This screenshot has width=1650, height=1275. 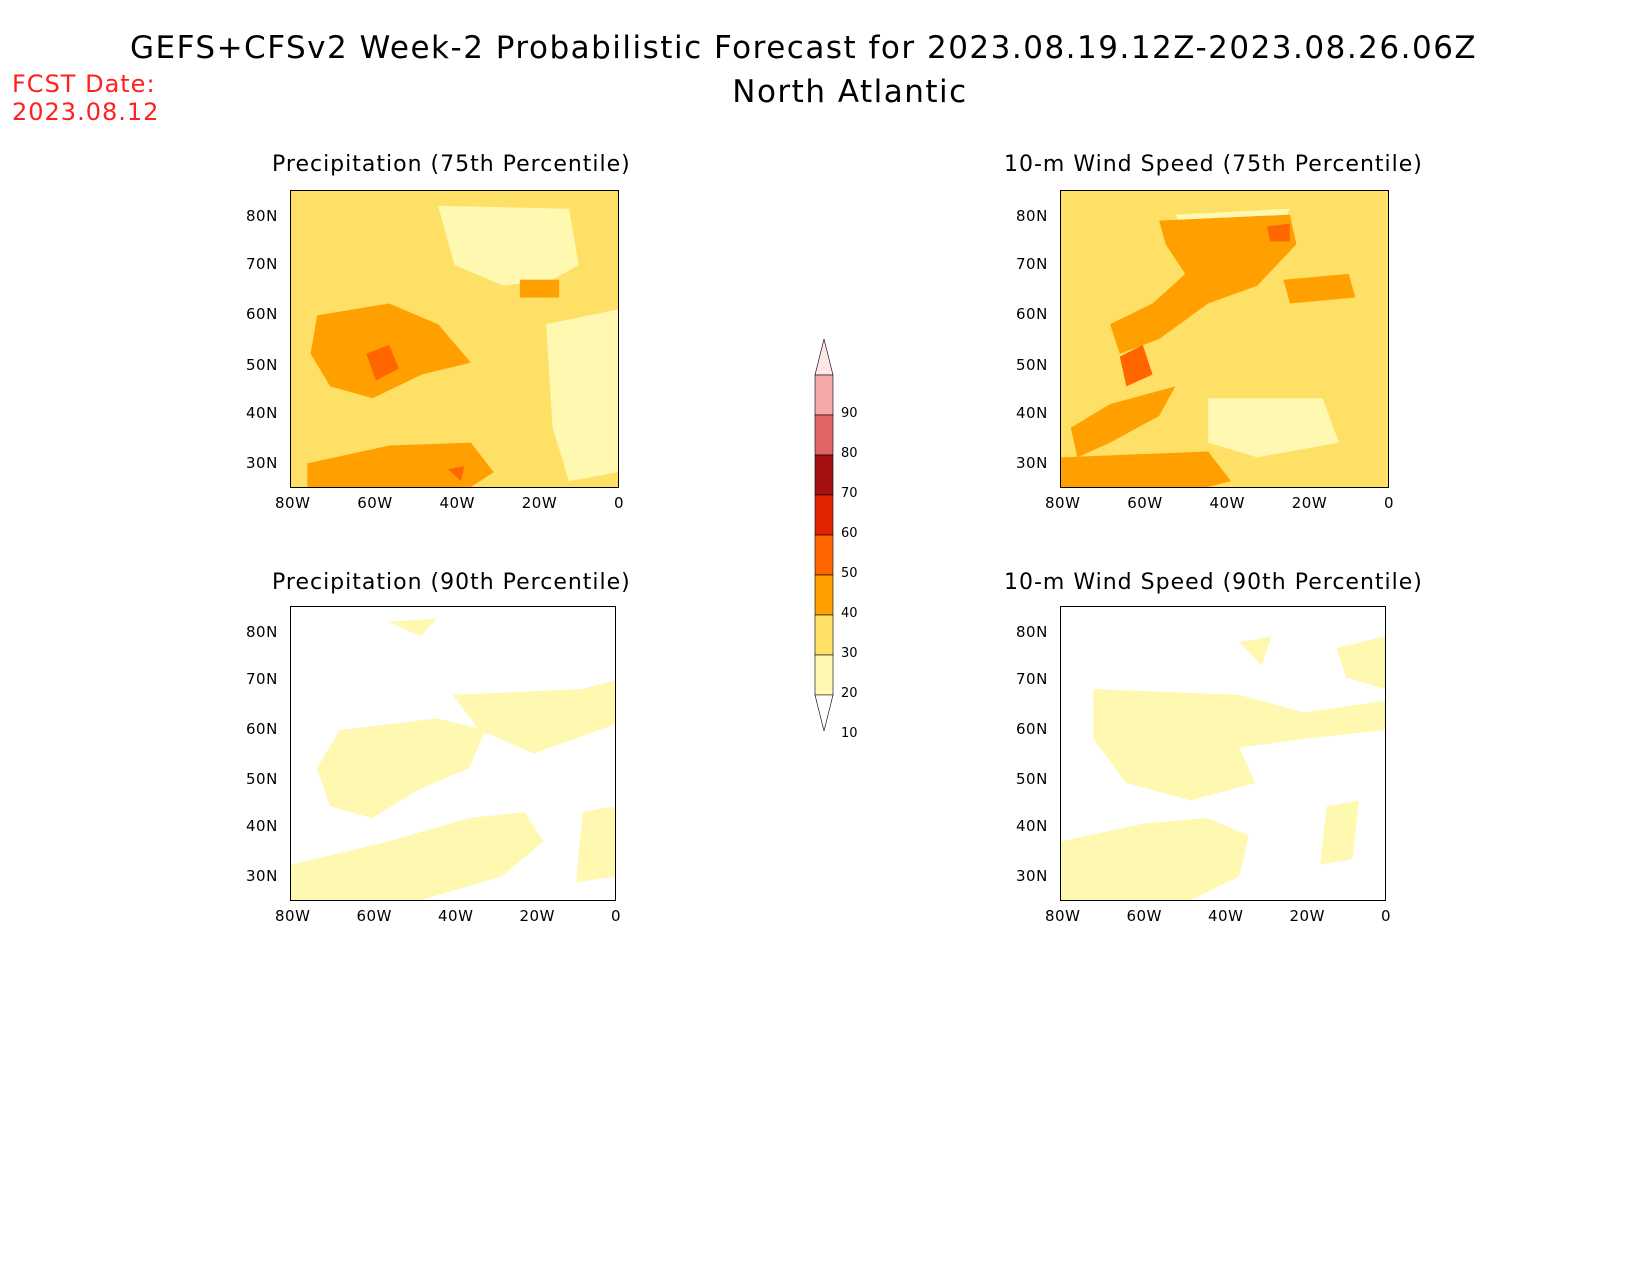 I want to click on fcst-date-value: 2023.08.12, so click(x=86, y=112).